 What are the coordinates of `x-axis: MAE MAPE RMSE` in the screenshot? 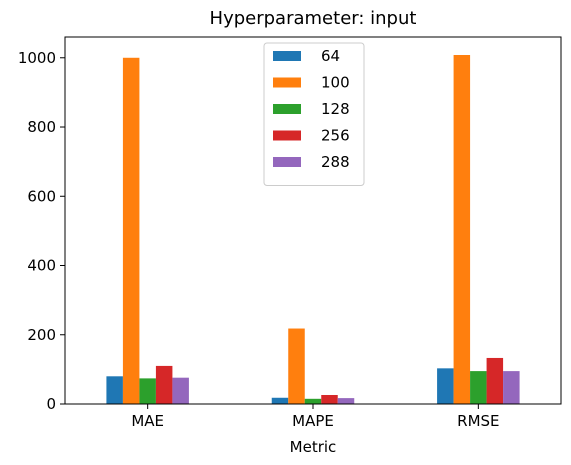 It's located at (315, 417).